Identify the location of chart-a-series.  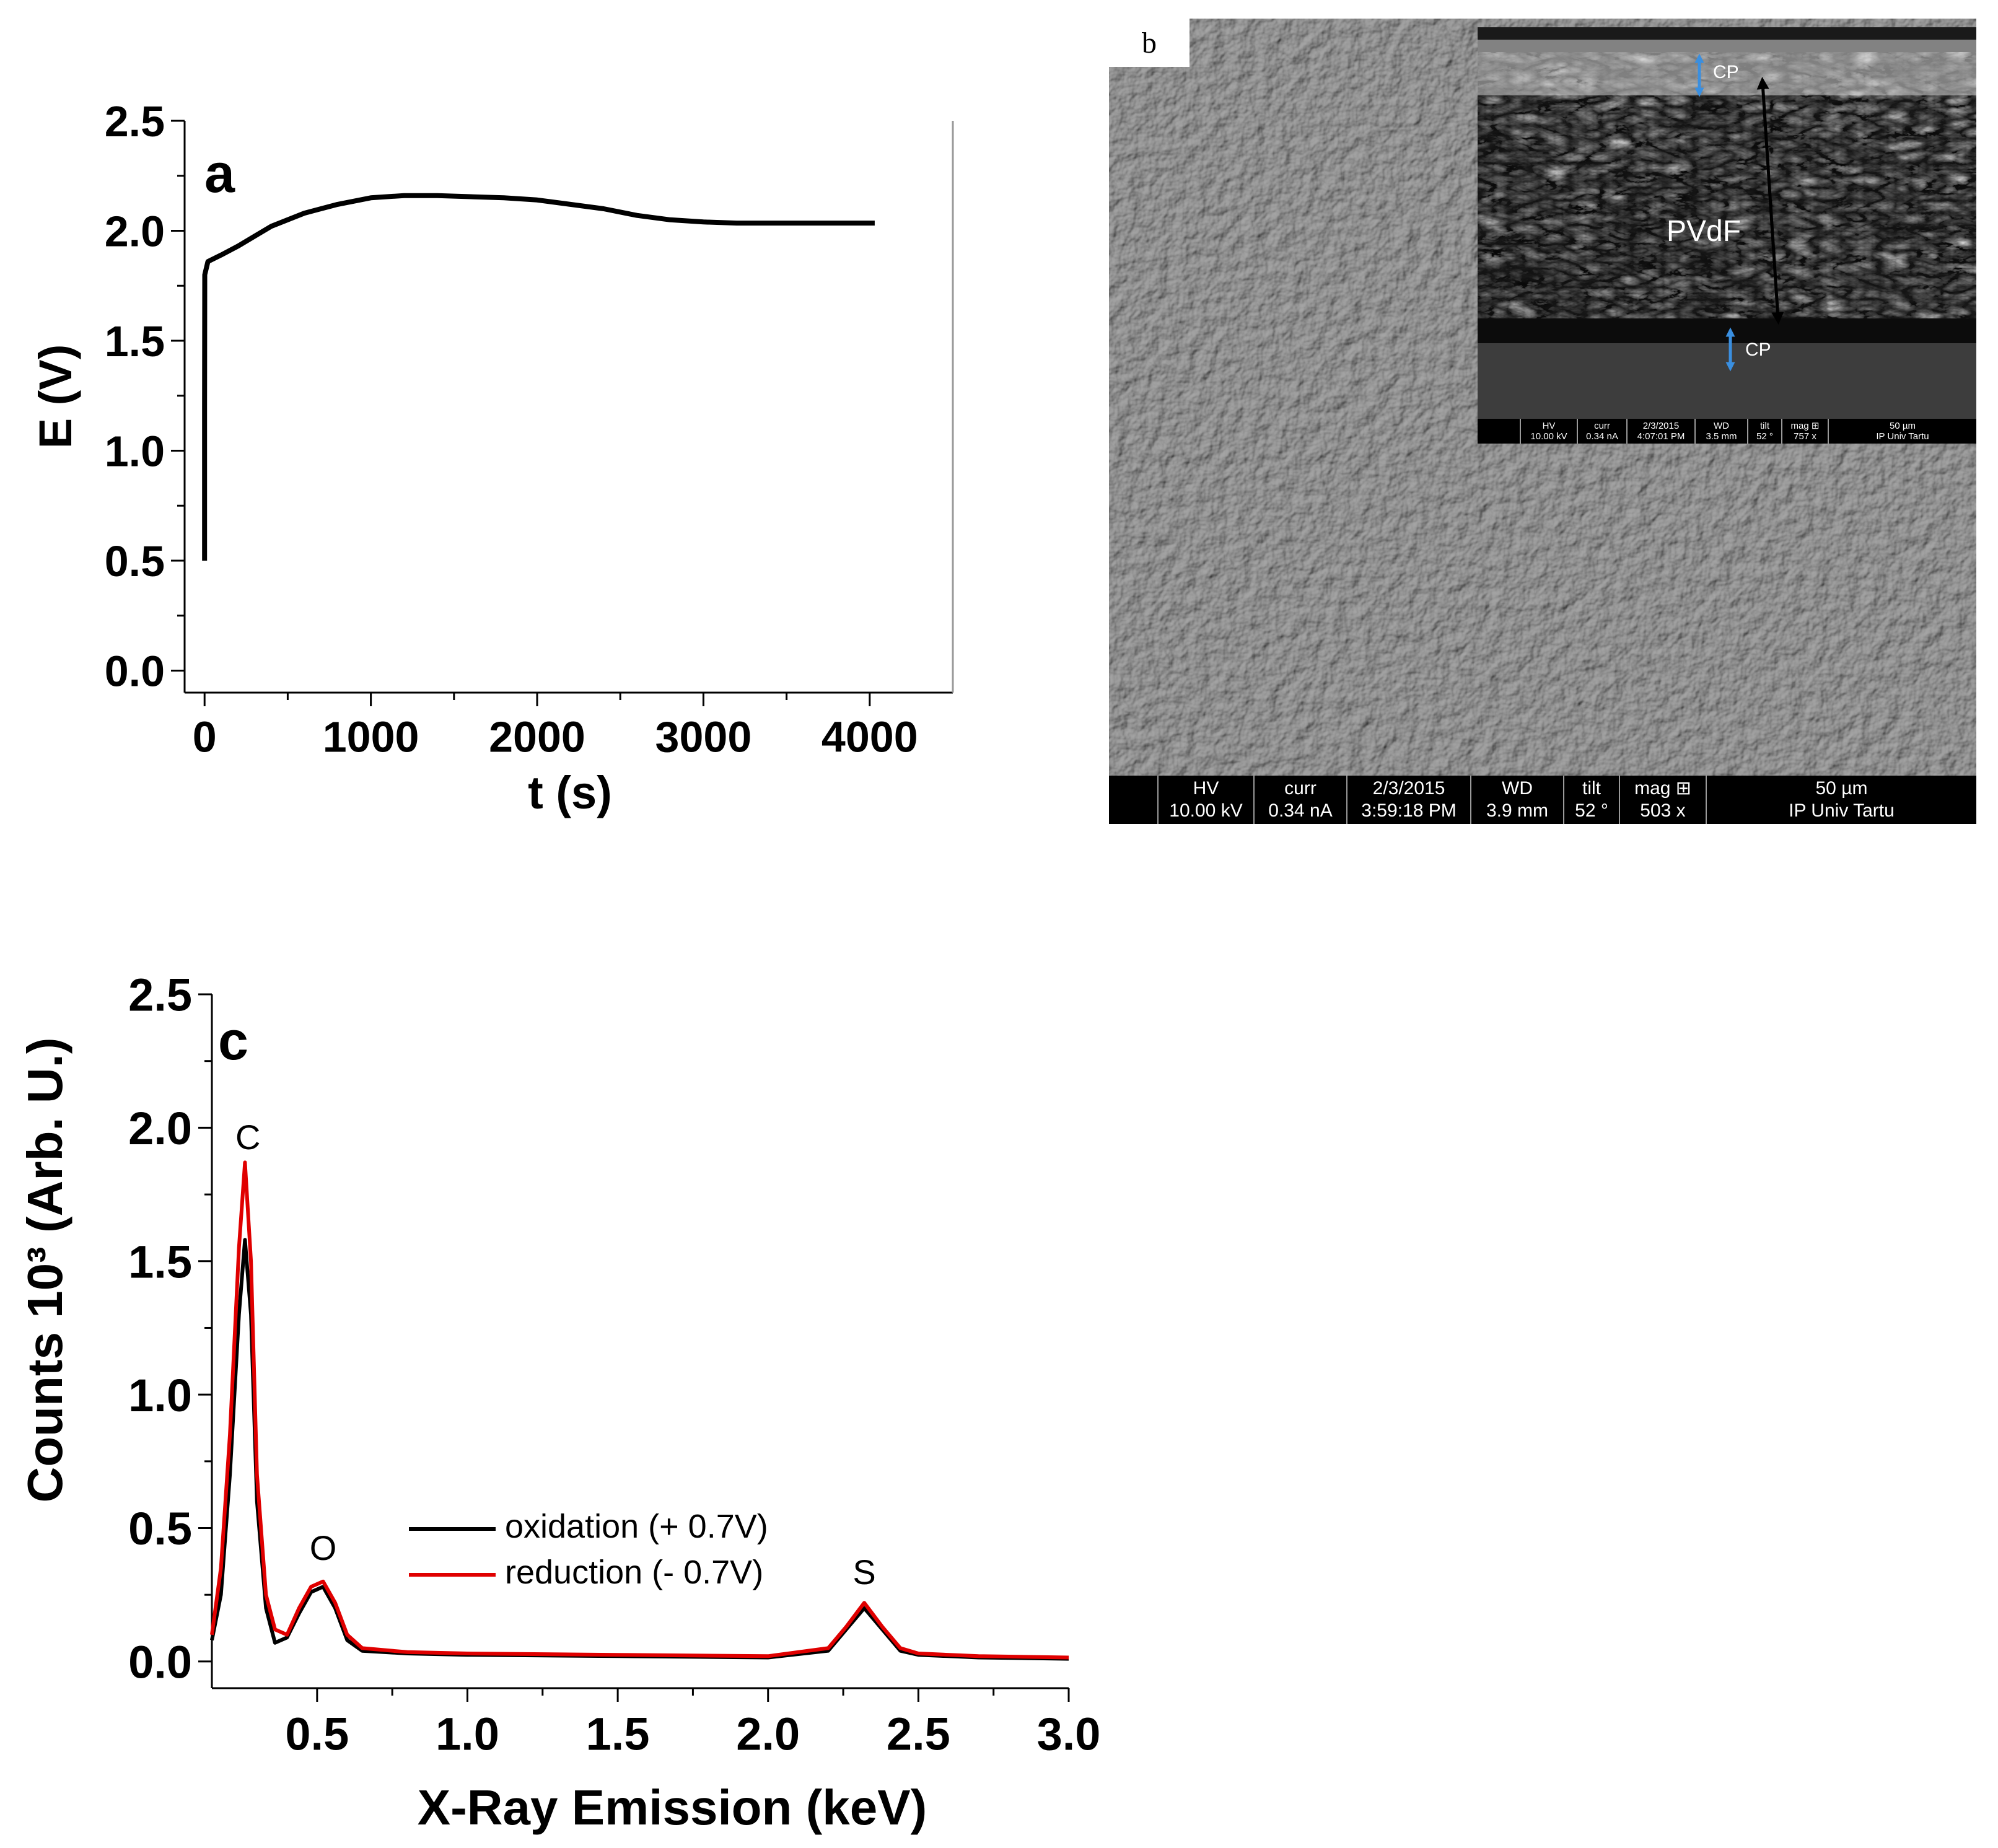
(538, 377).